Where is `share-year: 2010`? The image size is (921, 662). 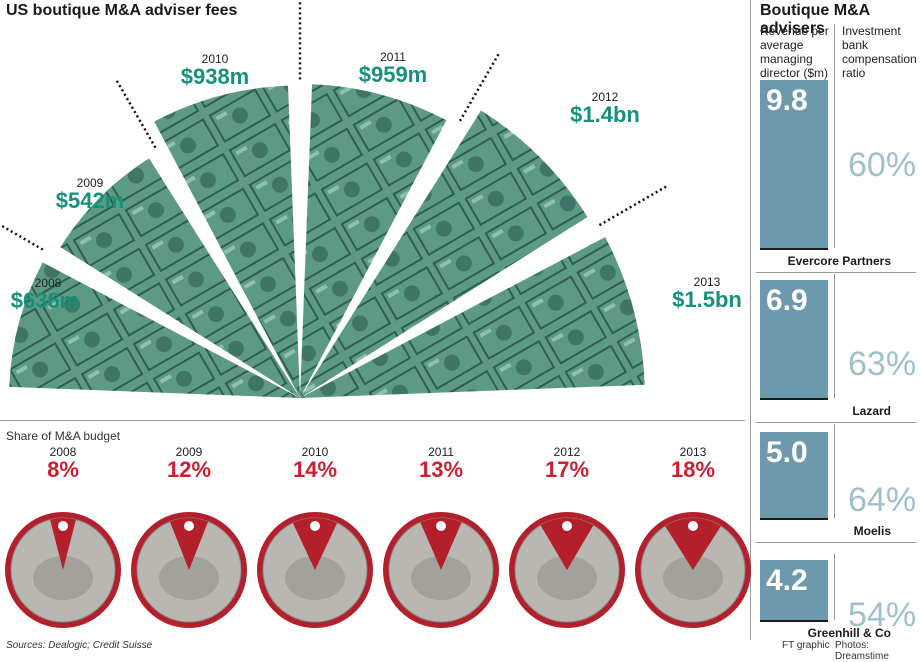
share-year: 2010 is located at coordinates (315, 452).